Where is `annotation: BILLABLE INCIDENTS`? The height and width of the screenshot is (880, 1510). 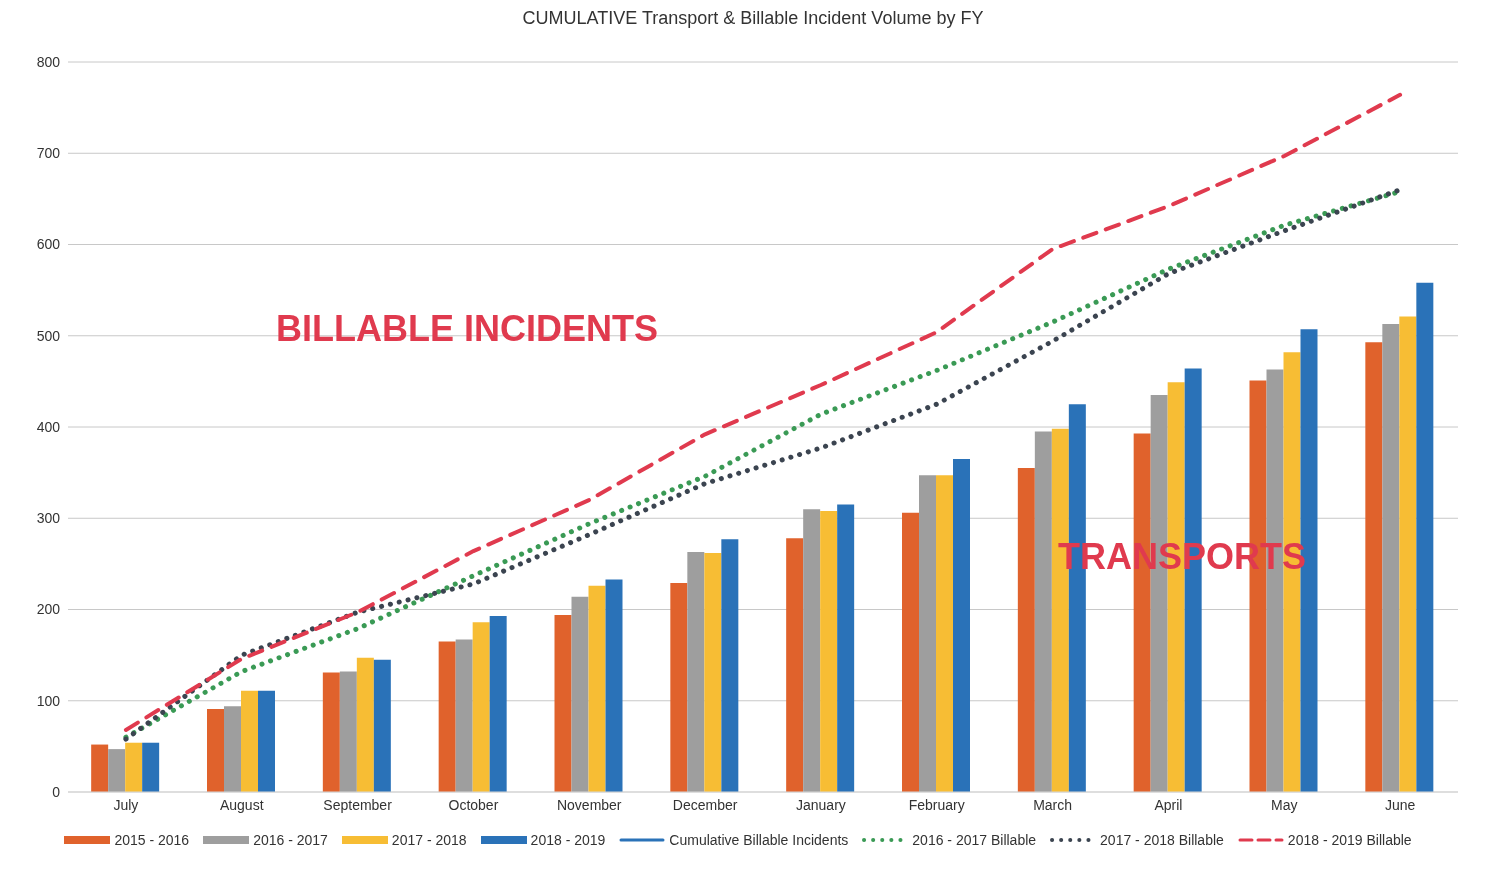 annotation: BILLABLE INCIDENTS is located at coordinates (467, 329).